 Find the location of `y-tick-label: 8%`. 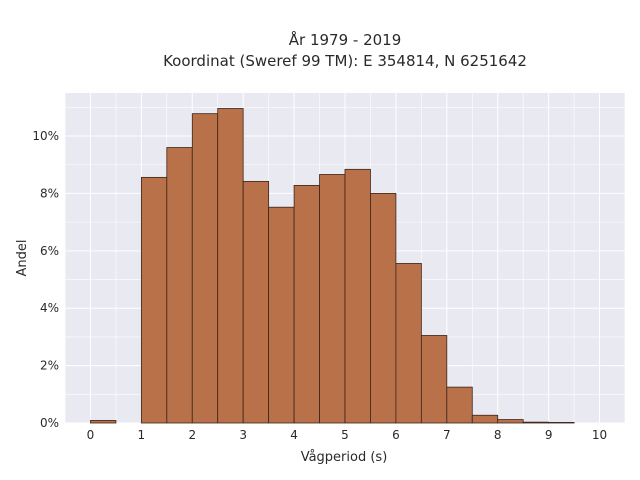

y-tick-label: 8% is located at coordinates (49, 193).